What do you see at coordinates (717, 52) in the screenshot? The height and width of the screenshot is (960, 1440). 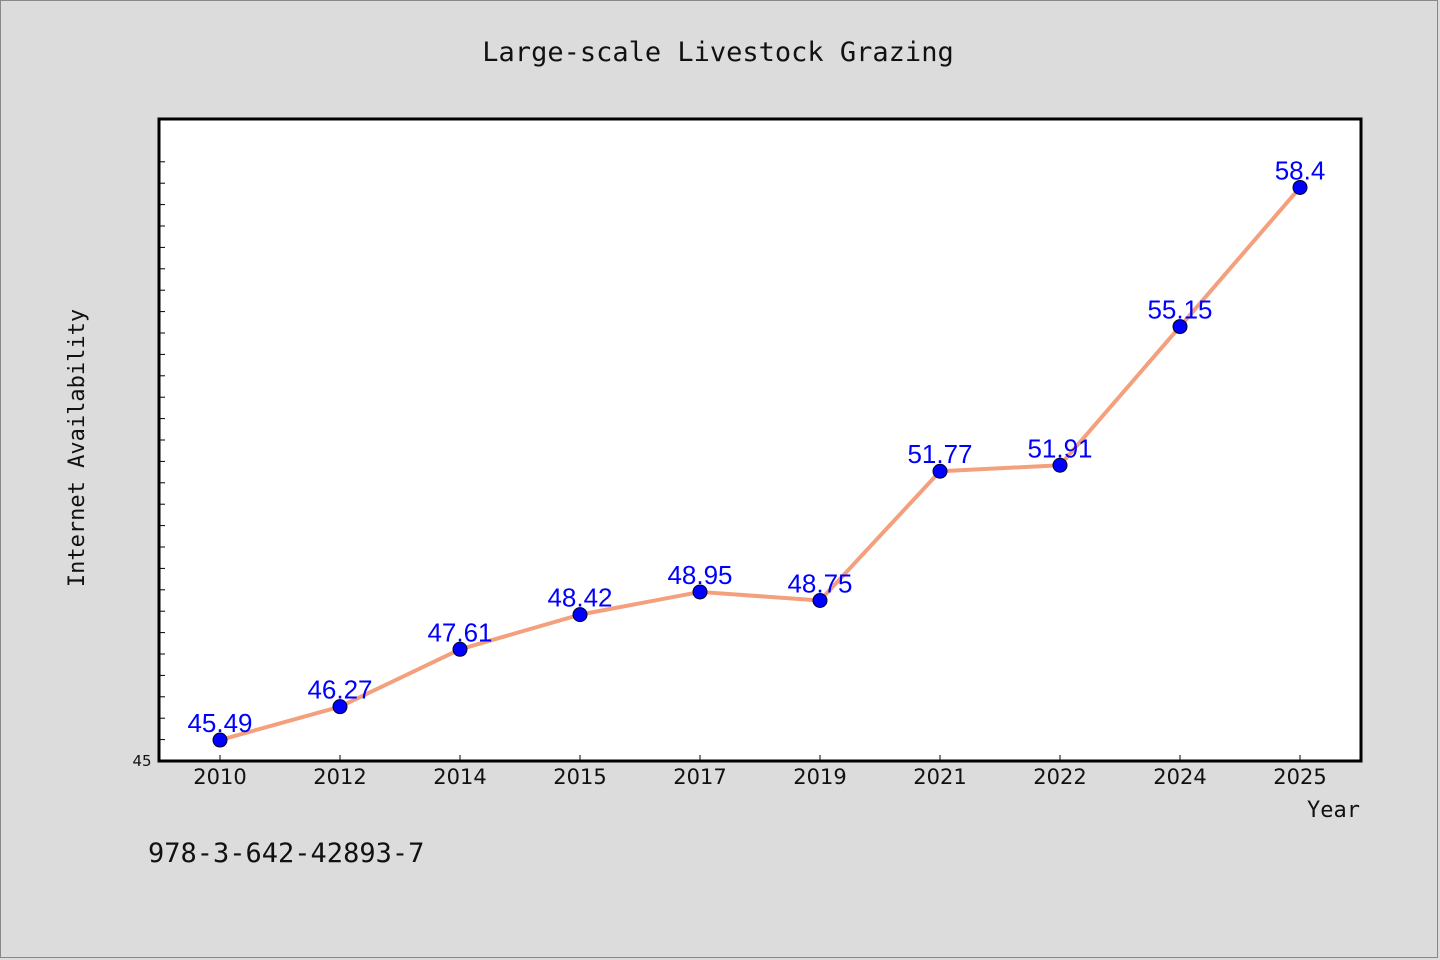 I see `chart-title: Large-scale Livestock Grazing` at bounding box center [717, 52].